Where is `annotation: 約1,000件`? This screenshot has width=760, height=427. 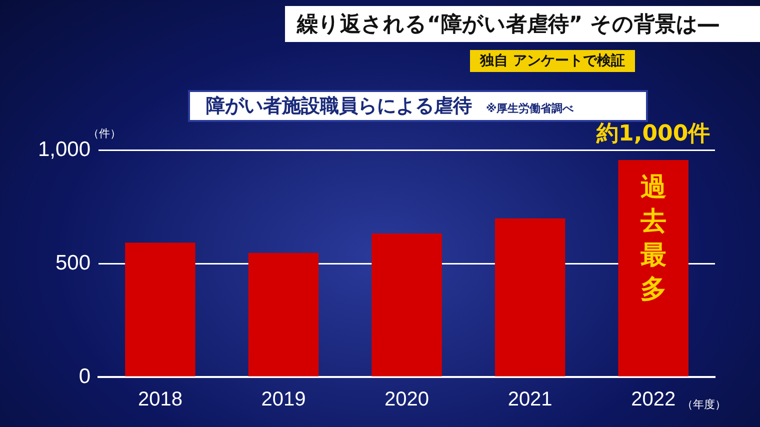
annotation: 約1,000件 is located at coordinates (653, 134).